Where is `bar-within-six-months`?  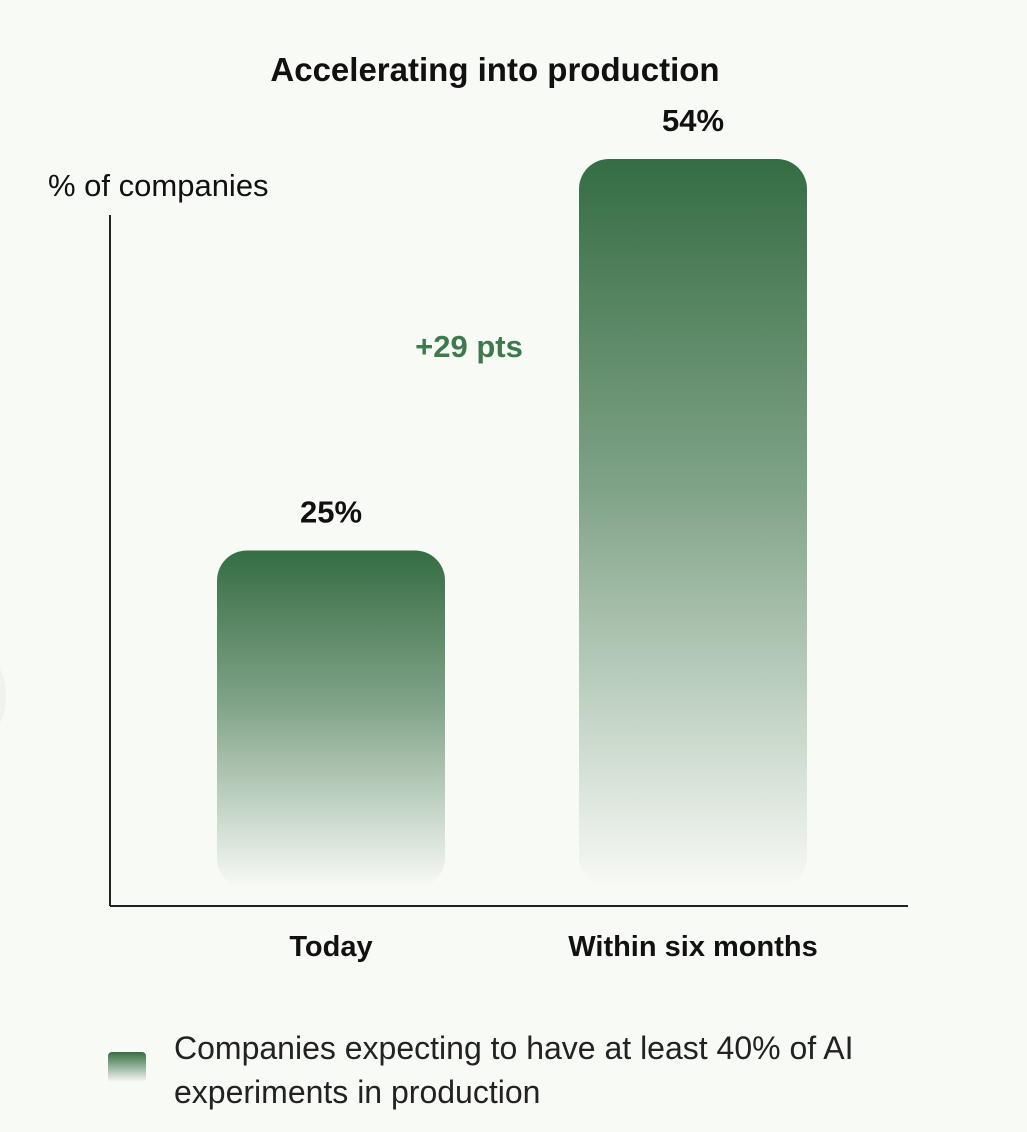 bar-within-six-months is located at coordinates (693, 523).